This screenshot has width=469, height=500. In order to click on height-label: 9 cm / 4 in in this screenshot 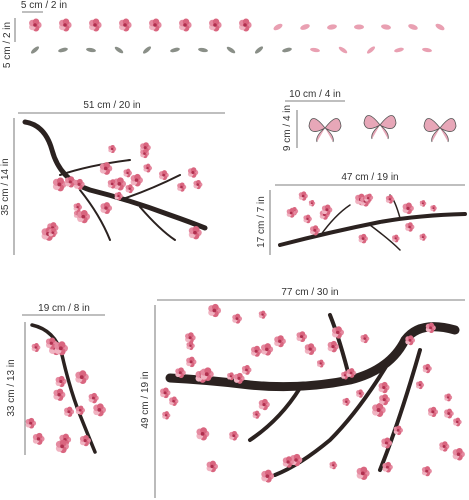, I will do `click(287, 128)`.